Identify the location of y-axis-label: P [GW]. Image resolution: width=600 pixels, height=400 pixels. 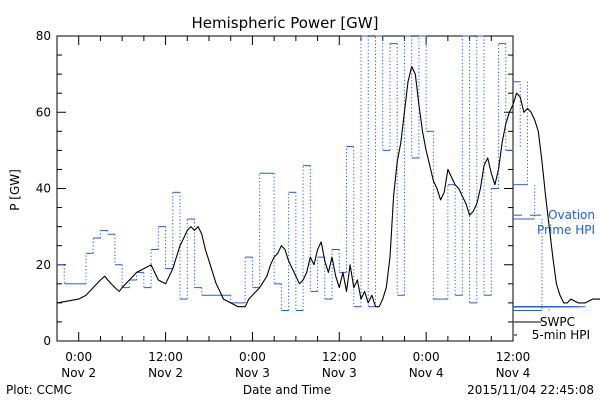
(15, 190).